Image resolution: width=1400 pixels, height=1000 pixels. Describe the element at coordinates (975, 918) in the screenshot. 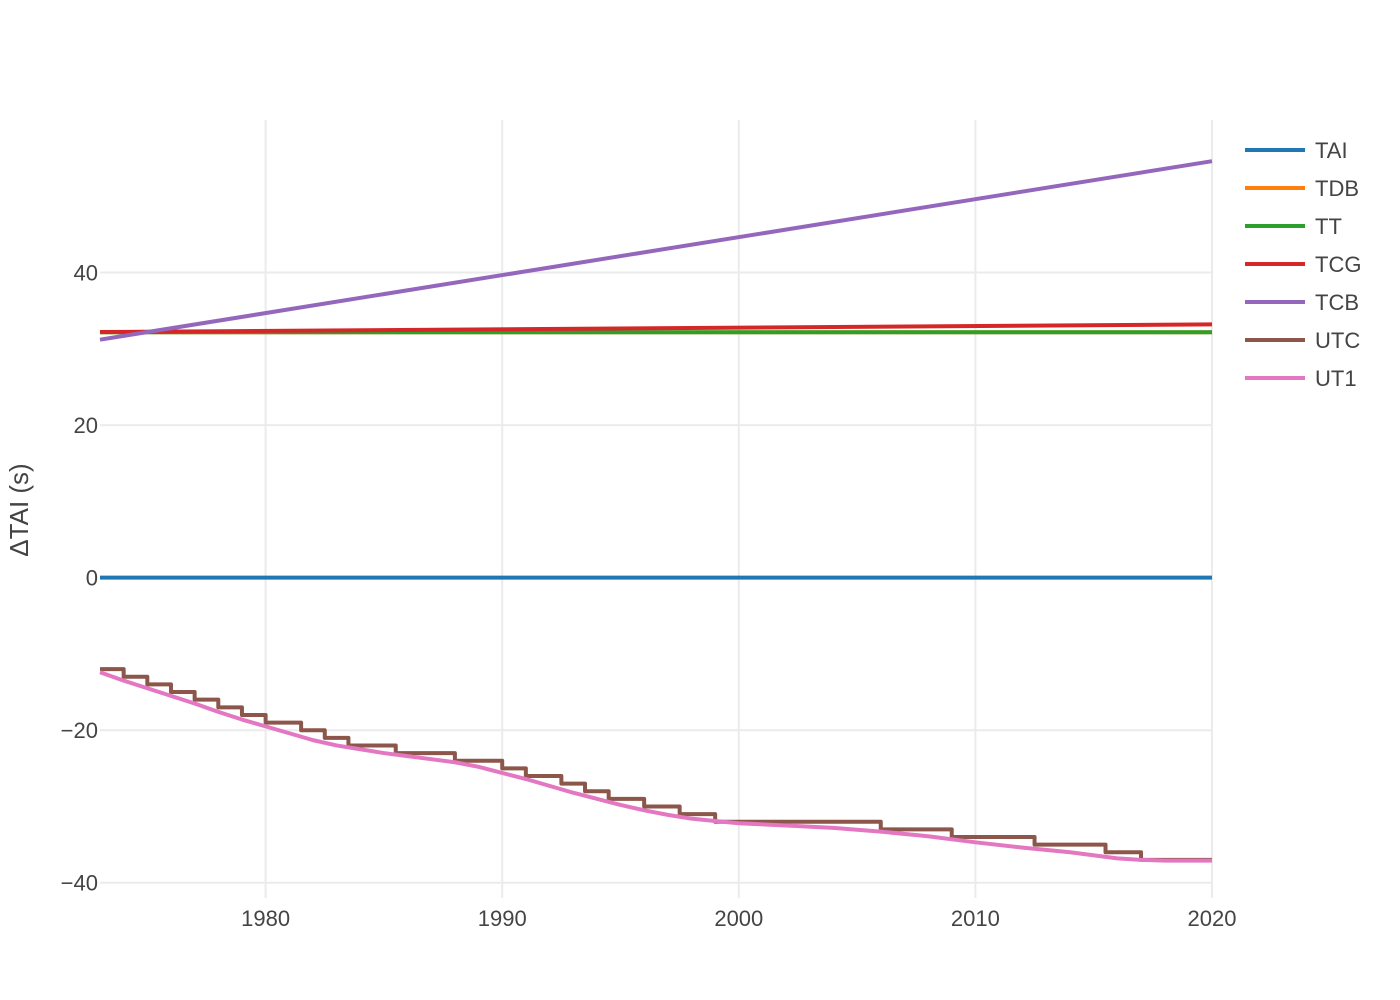

I see `x-tick-label: 2010` at that location.